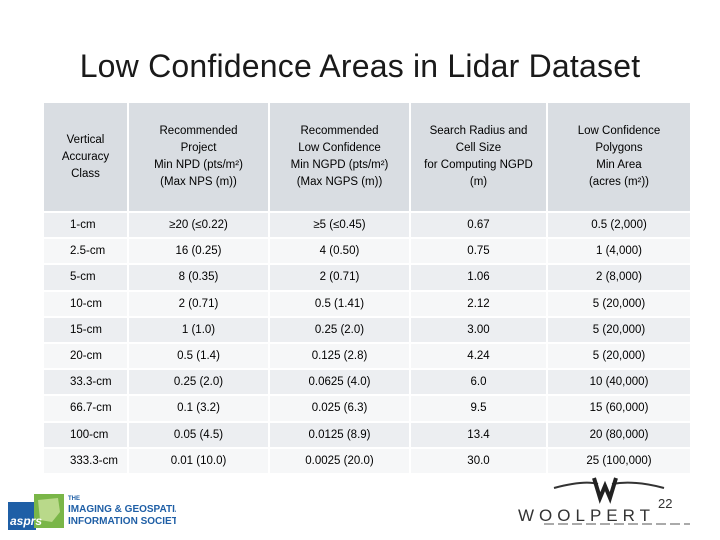 The width and height of the screenshot is (720, 540). What do you see at coordinates (618, 277) in the screenshot?
I see `table-cell: 2 (8,000)` at bounding box center [618, 277].